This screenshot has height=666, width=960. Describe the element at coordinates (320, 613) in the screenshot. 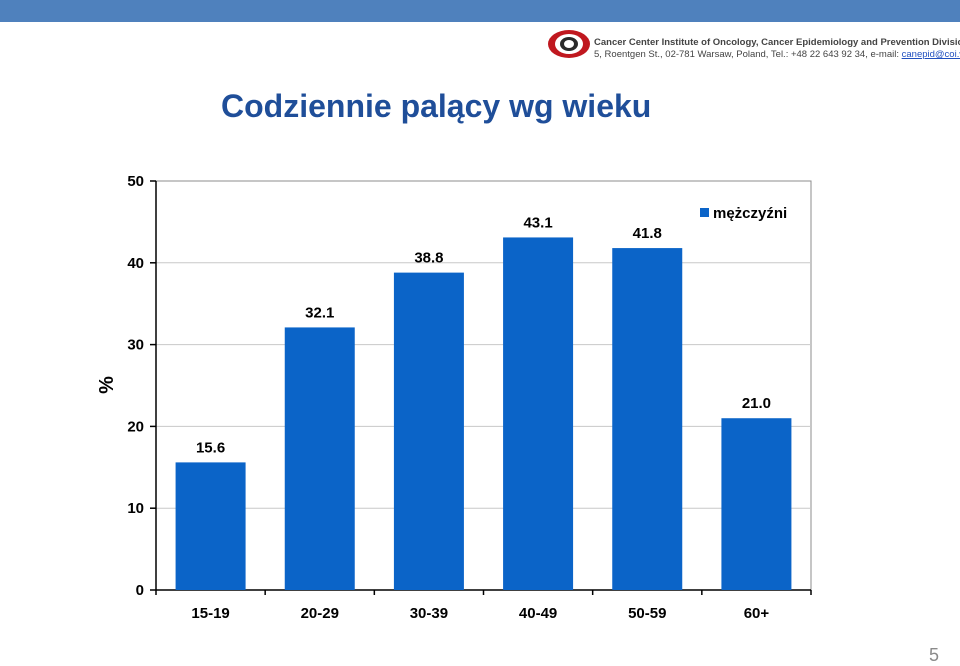

I see `x-tick-label: 20-29` at that location.